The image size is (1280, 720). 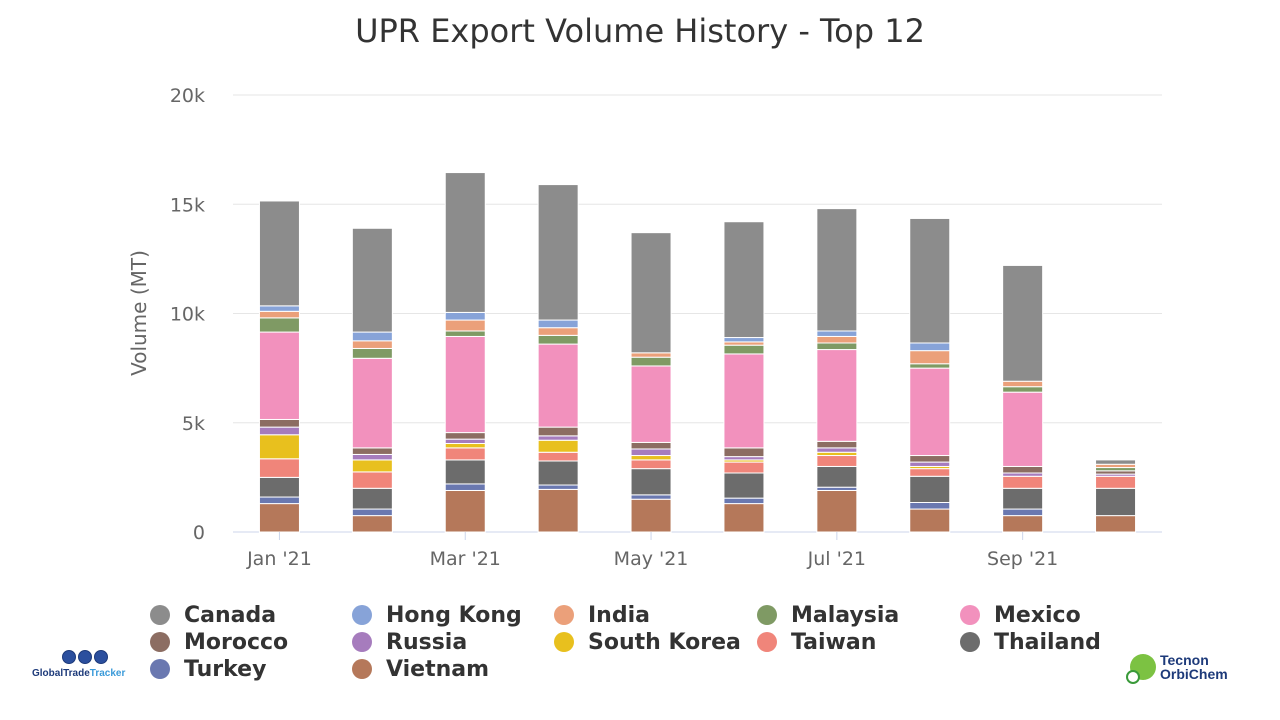 What do you see at coordinates (602, 615) in the screenshot?
I see `legend-item: India` at bounding box center [602, 615].